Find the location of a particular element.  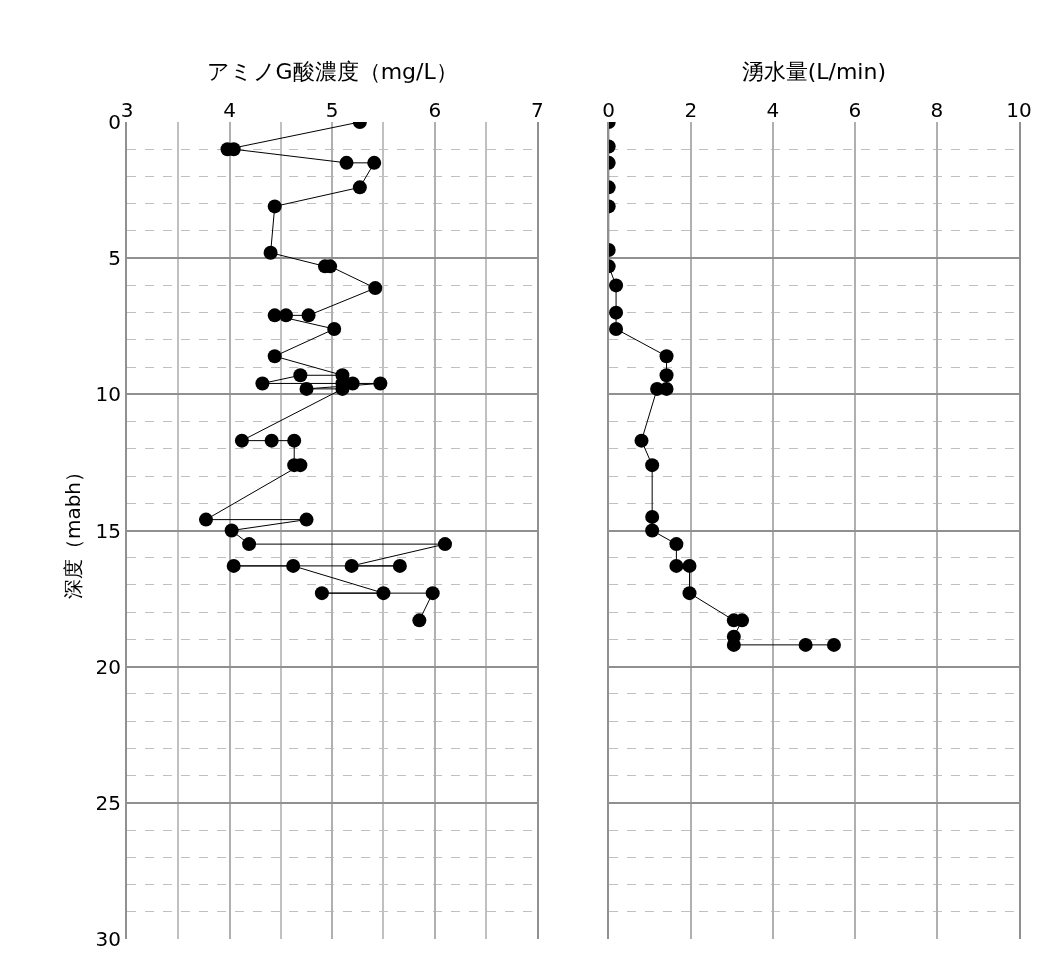

x-tick-label: 5 is located at coordinates (332, 110).